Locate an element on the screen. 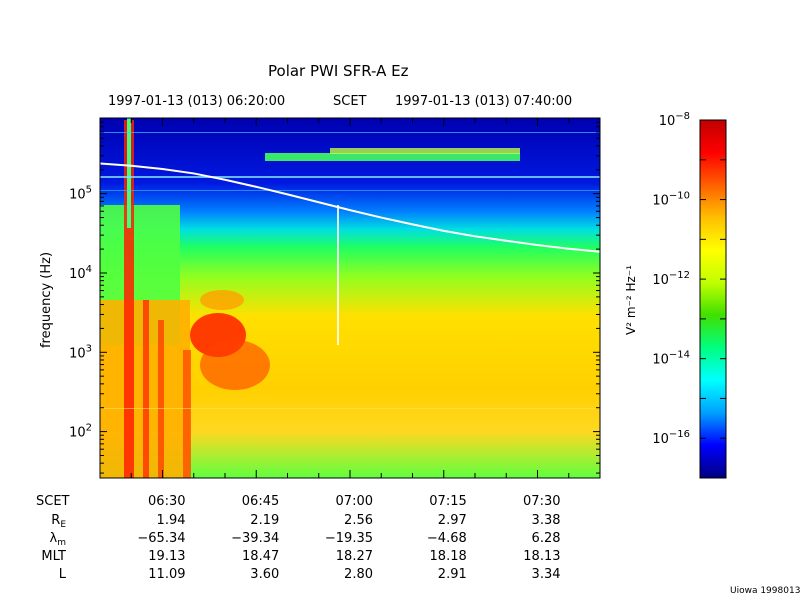  ephemeris-value: 18.47 is located at coordinates (260, 556).